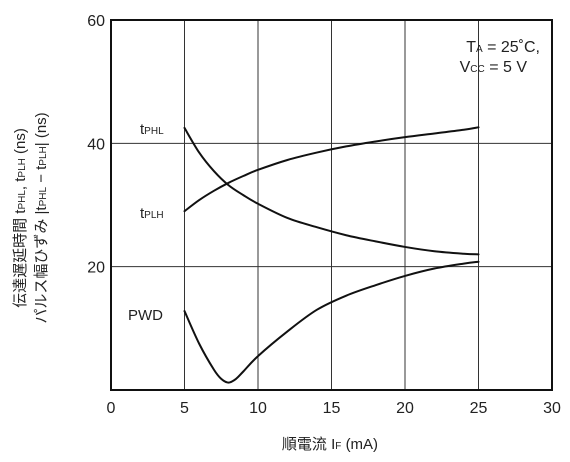 This screenshot has height=462, width=570. I want to click on y-tick-label-60: 60, so click(96, 21).